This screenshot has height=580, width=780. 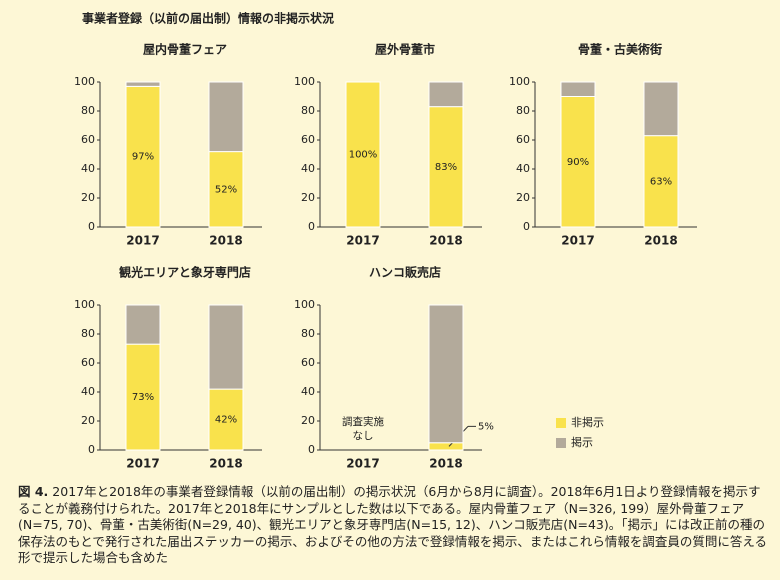 What do you see at coordinates (620, 49) in the screenshot?
I see `panel-title: 骨董・古美術街` at bounding box center [620, 49].